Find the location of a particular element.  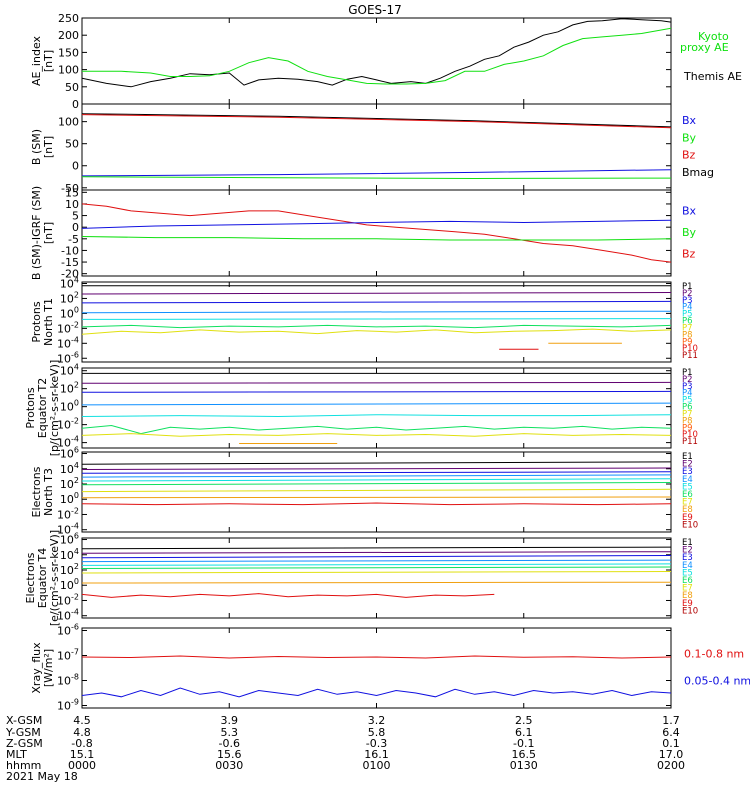

ephemeris-value: 6.1 is located at coordinates (524, 732).